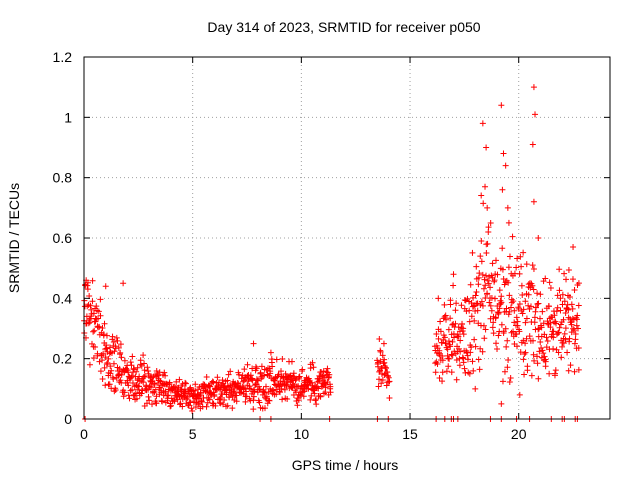 This screenshot has height=480, width=640. What do you see at coordinates (63, 359) in the screenshot?
I see `y-tick-label: 0.2` at bounding box center [63, 359].